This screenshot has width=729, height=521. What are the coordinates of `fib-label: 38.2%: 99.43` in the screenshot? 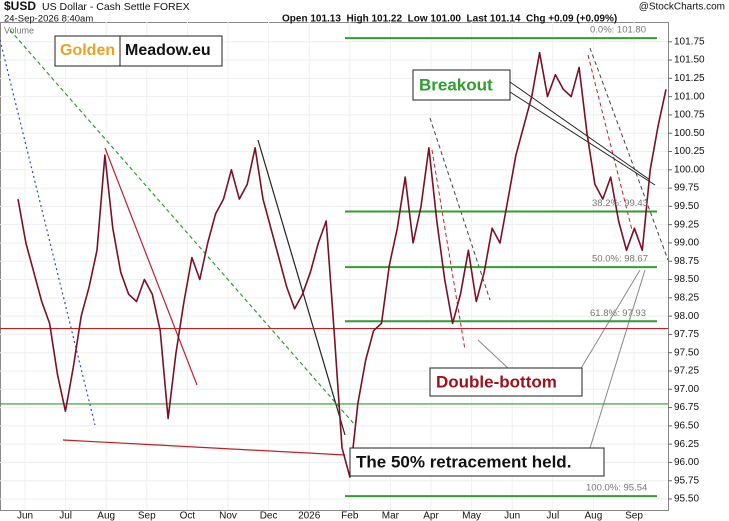 It's located at (620, 203).